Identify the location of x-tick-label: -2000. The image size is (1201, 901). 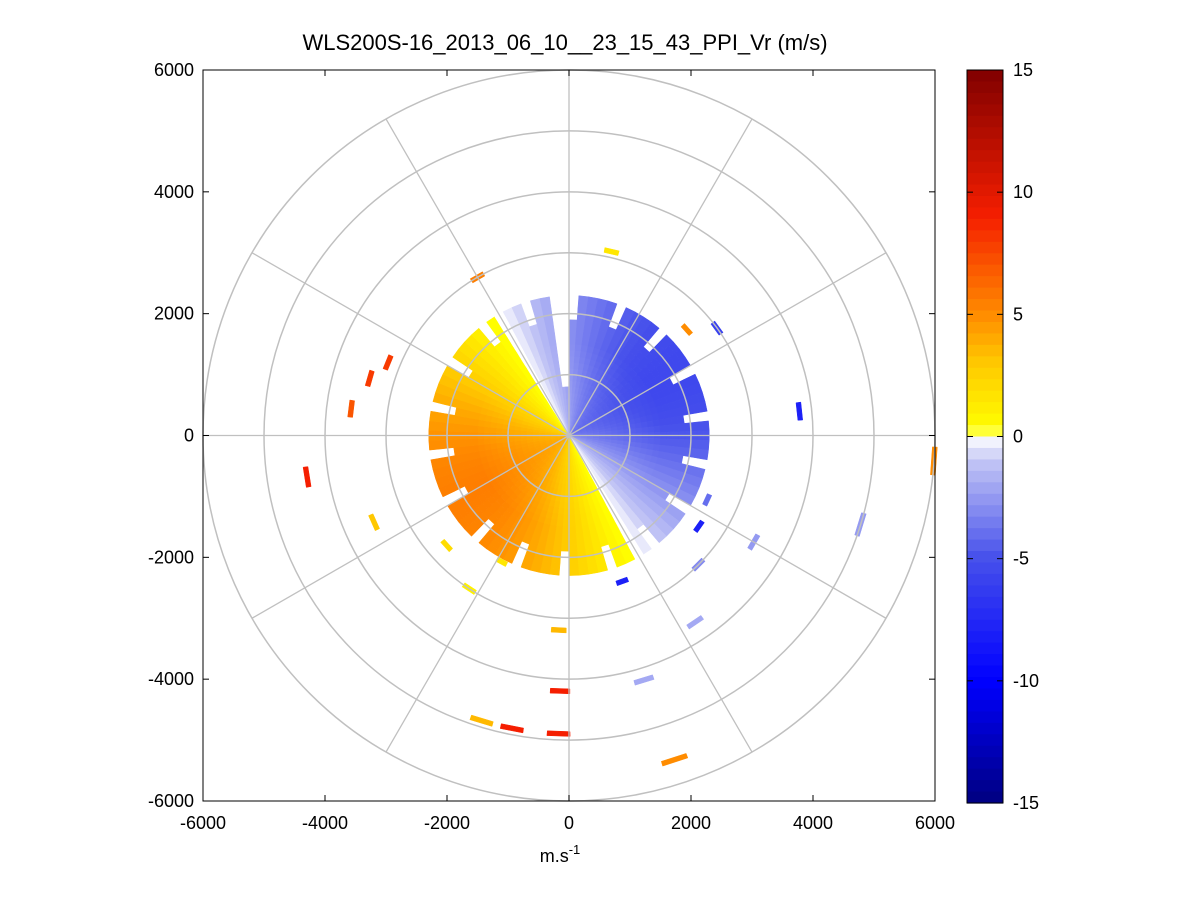
(447, 823).